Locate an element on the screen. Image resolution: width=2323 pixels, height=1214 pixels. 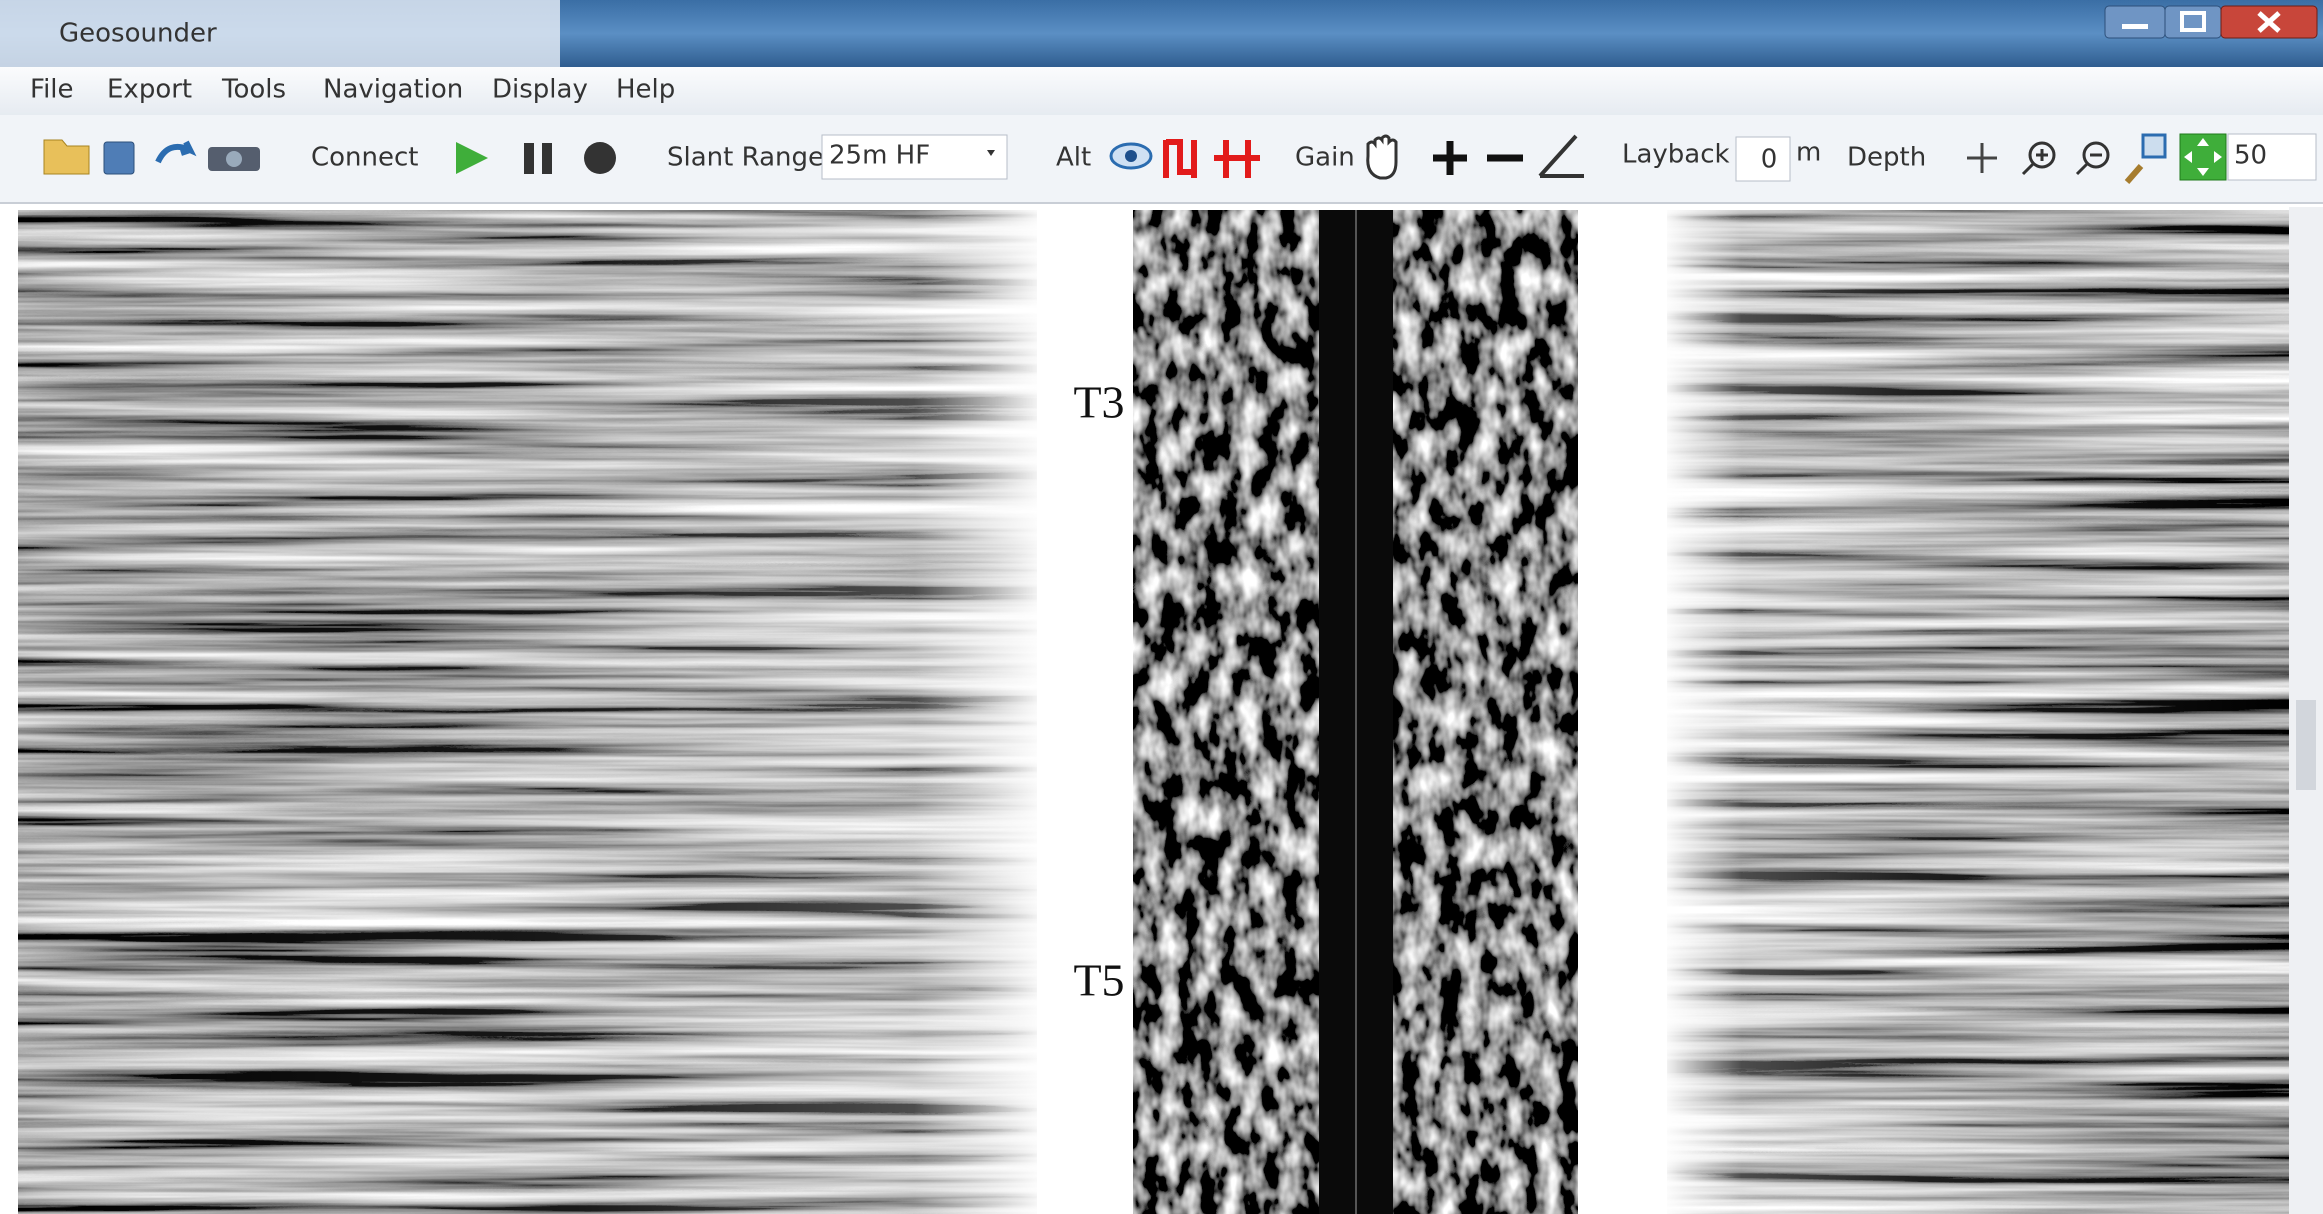
layback-input is located at coordinates (1763, 159).